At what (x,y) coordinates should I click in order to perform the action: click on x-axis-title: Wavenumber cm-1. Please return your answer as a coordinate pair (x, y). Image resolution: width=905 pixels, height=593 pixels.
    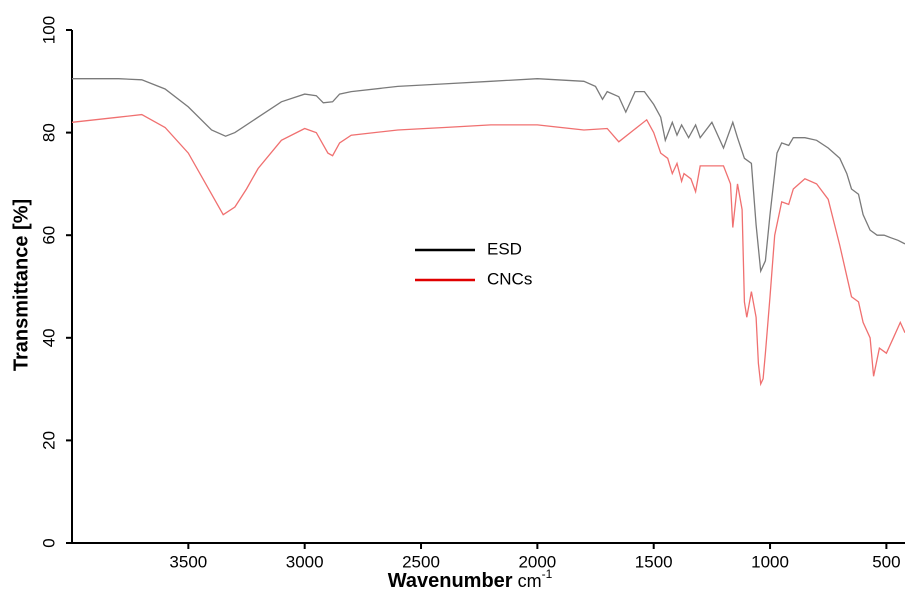
    Looking at the image, I should click on (470, 579).